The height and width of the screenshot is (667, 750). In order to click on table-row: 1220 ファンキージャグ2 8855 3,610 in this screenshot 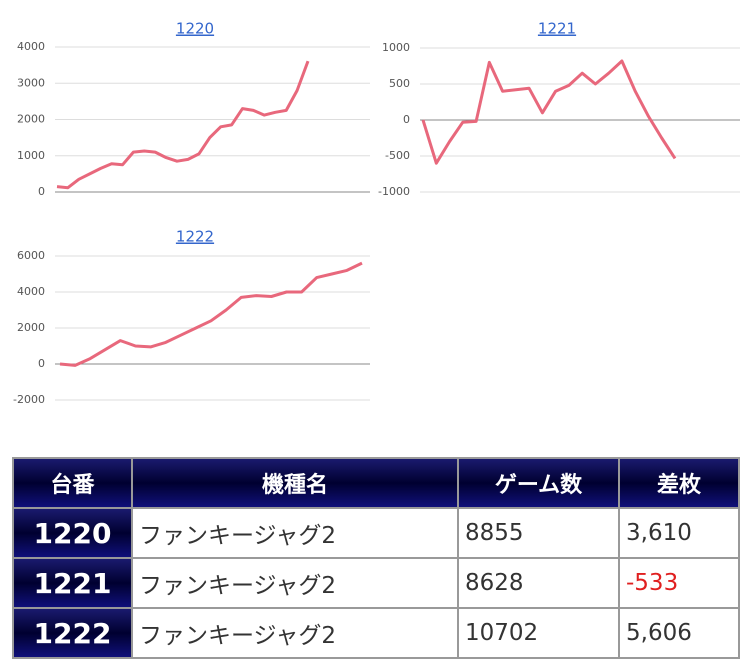, I will do `click(376, 533)`.